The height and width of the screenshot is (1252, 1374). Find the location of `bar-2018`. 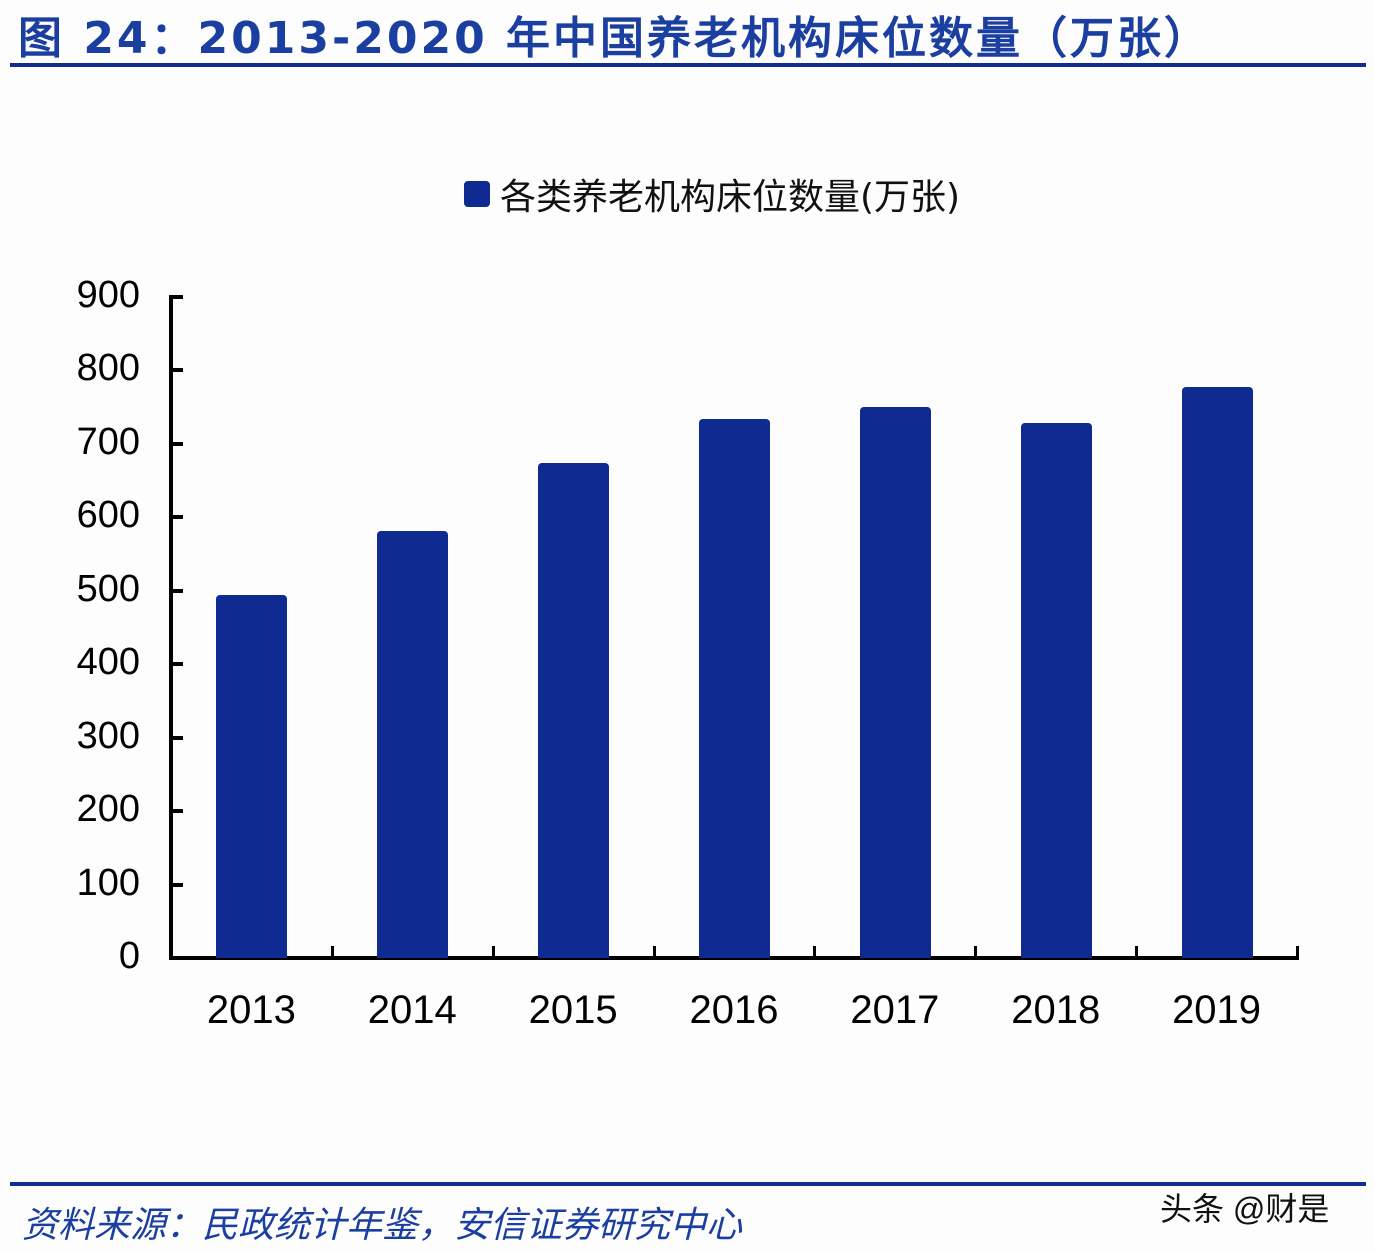

bar-2018 is located at coordinates (1056, 690).